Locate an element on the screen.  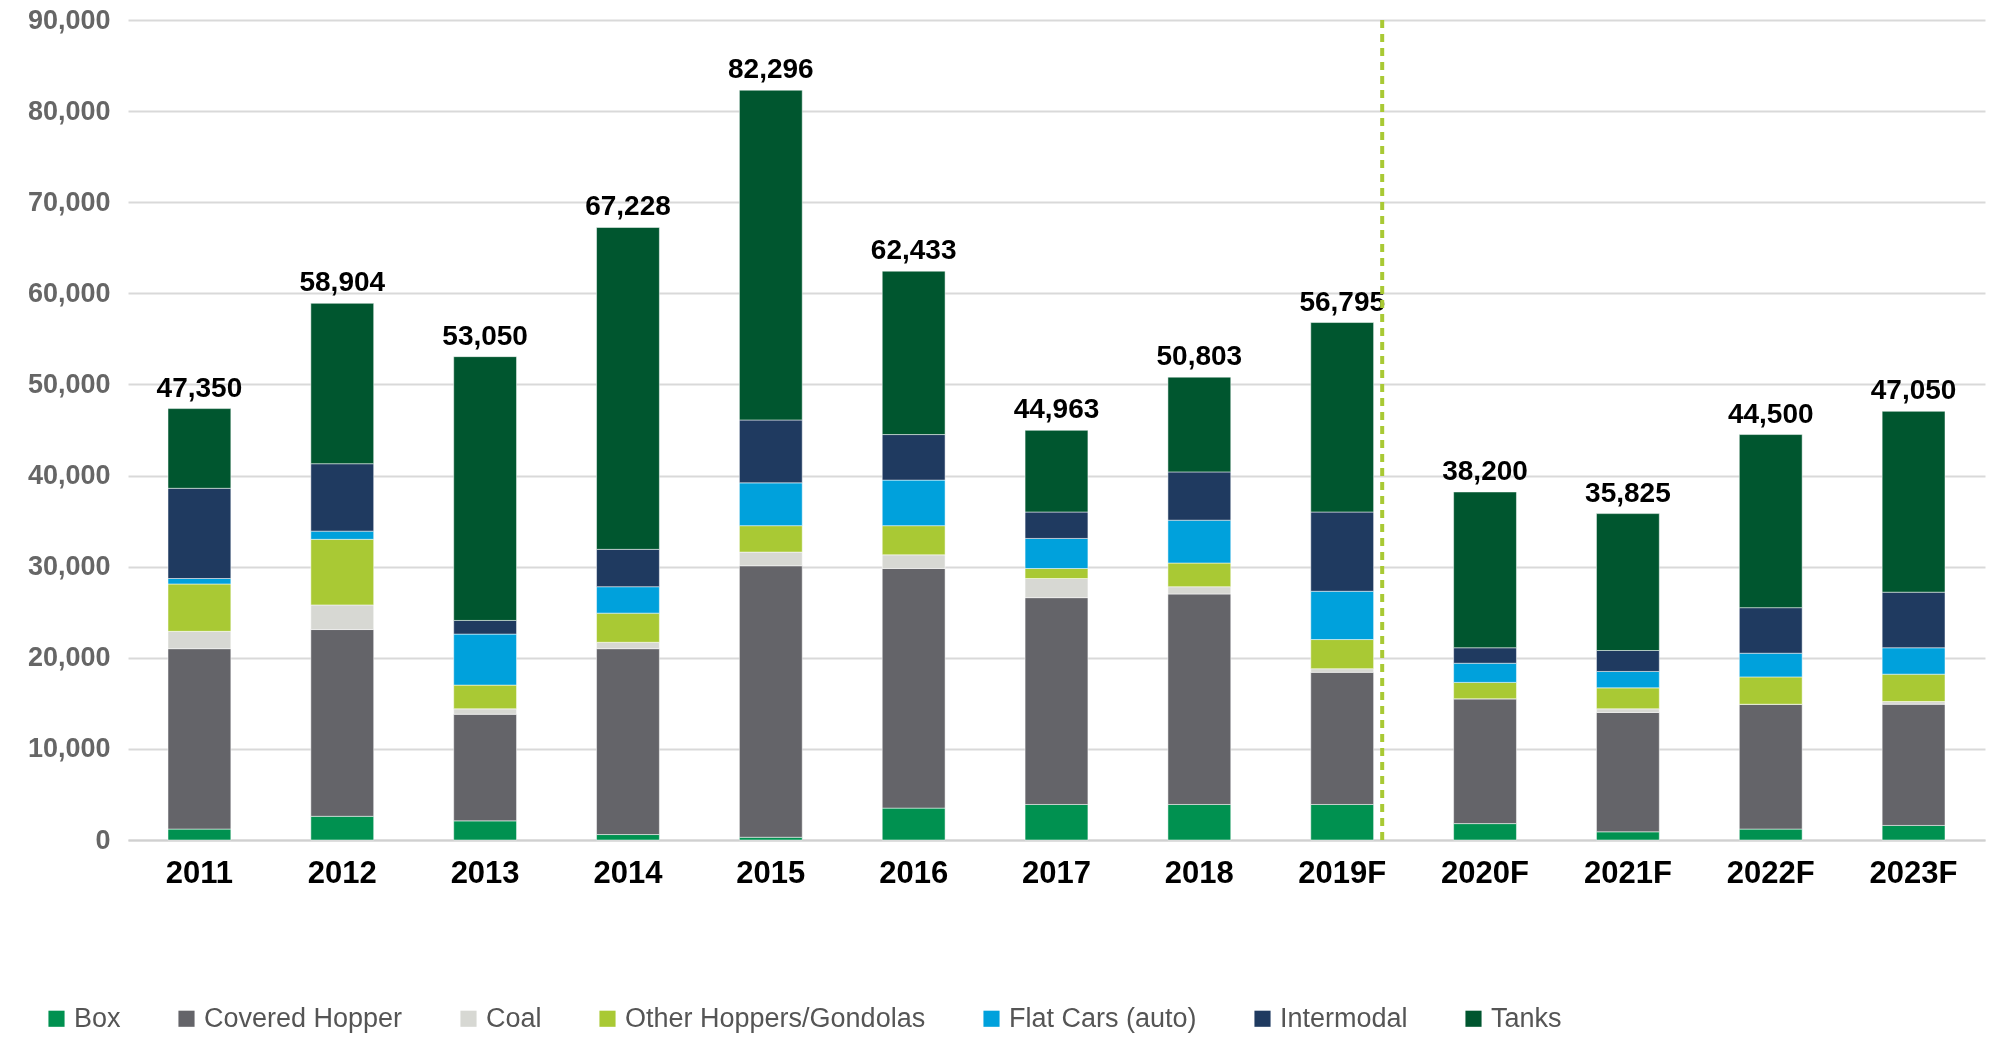
legend-label: Tanks is located at coordinates (1526, 1017).